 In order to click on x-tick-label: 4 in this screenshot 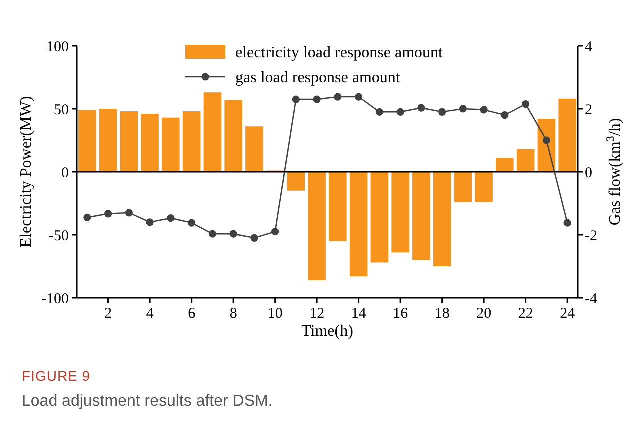, I will do `click(150, 314)`.